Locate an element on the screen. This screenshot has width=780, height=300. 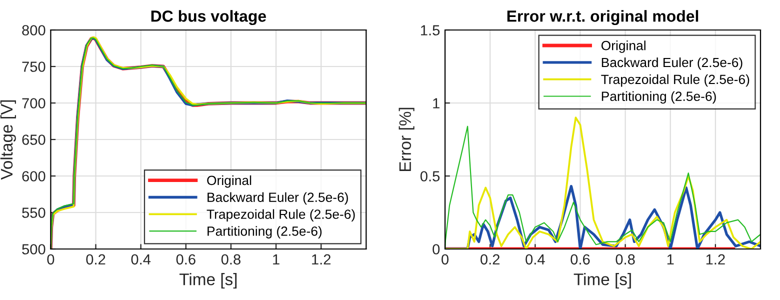
y-tick-label: 700 is located at coordinates (34, 103).